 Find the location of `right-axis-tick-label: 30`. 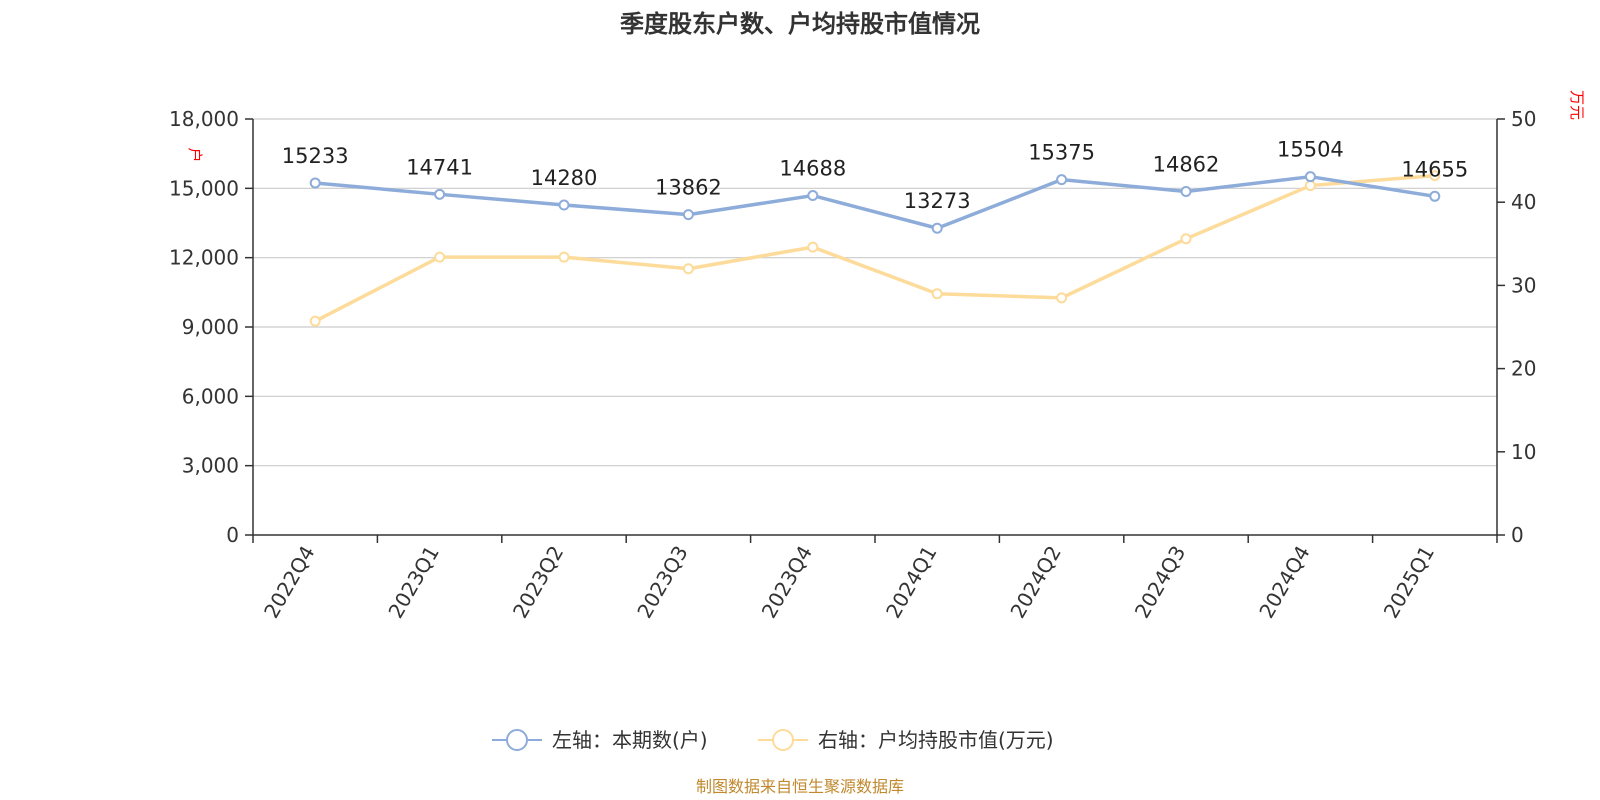

right-axis-tick-label: 30 is located at coordinates (1523, 285).